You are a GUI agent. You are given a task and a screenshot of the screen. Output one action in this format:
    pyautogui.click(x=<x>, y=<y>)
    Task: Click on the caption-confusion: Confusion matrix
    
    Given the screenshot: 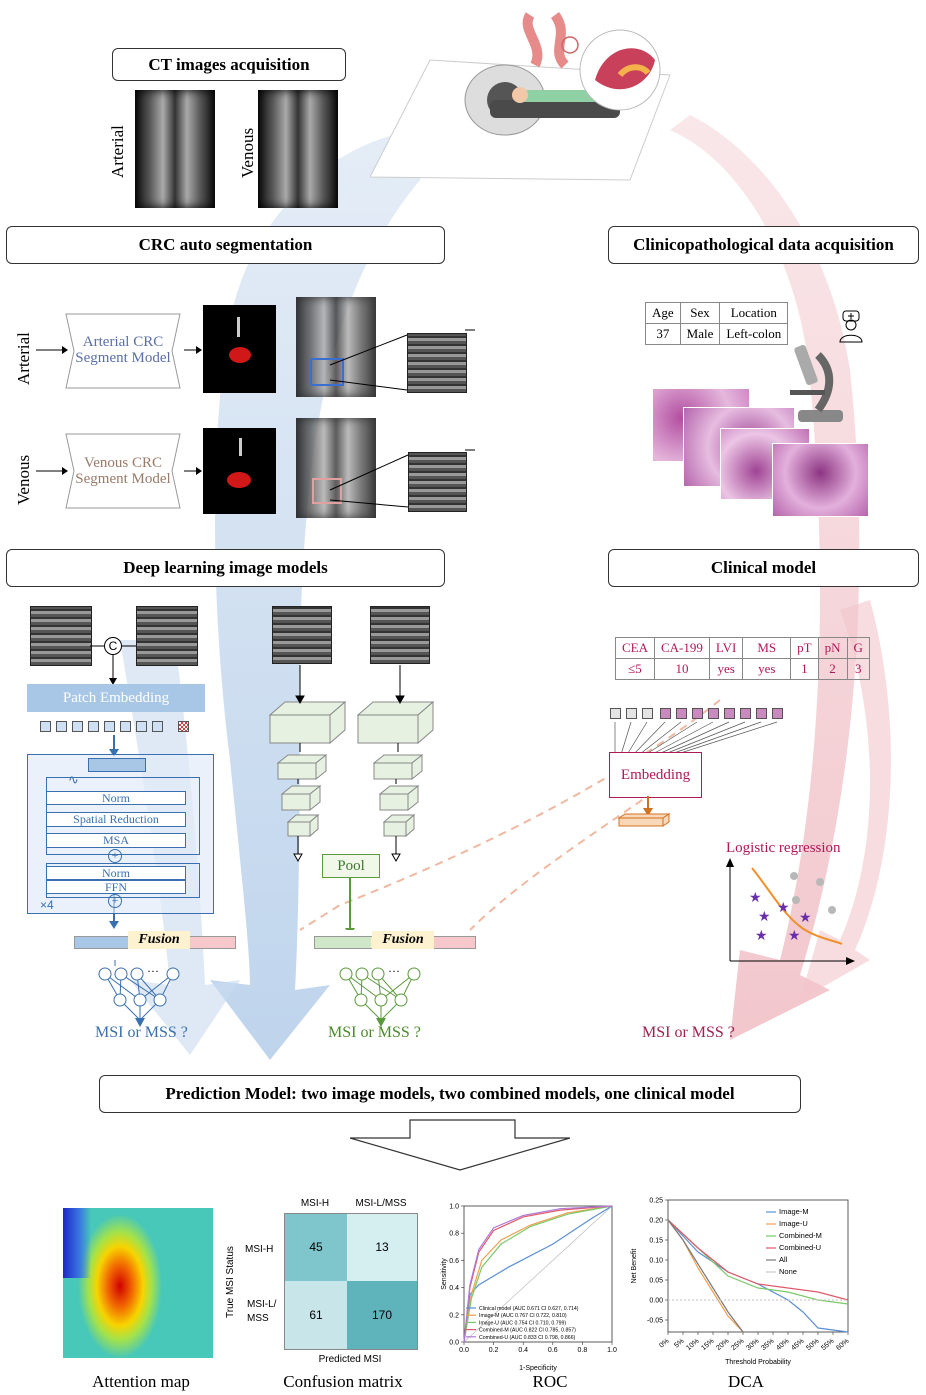 What is the action you would take?
    pyautogui.click(x=343, y=1381)
    